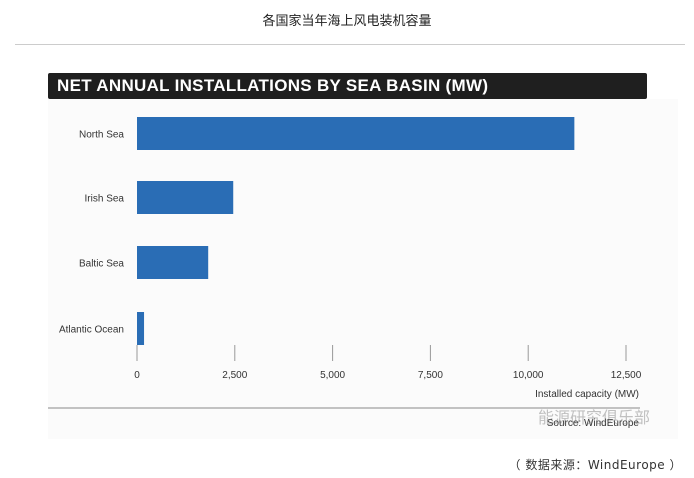 This screenshot has height=478, width=694. Describe the element at coordinates (347, 21) in the screenshot. I see `page-title: 各国家当年海上风电装机容量` at that location.